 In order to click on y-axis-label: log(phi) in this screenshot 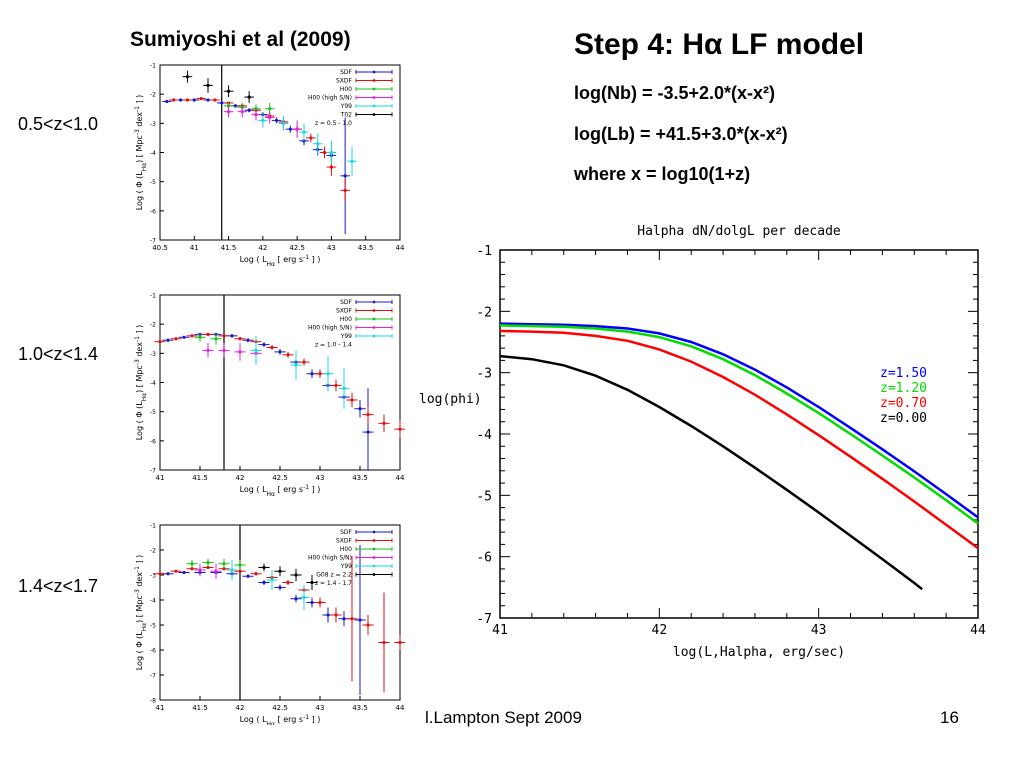, I will do `click(450, 399)`.